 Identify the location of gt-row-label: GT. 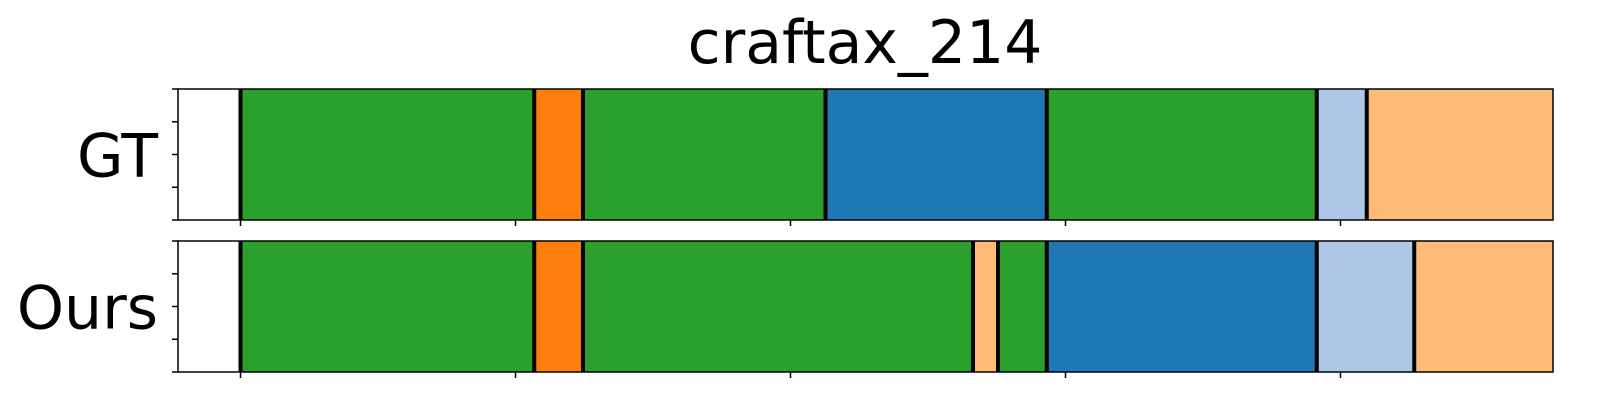
(117, 157).